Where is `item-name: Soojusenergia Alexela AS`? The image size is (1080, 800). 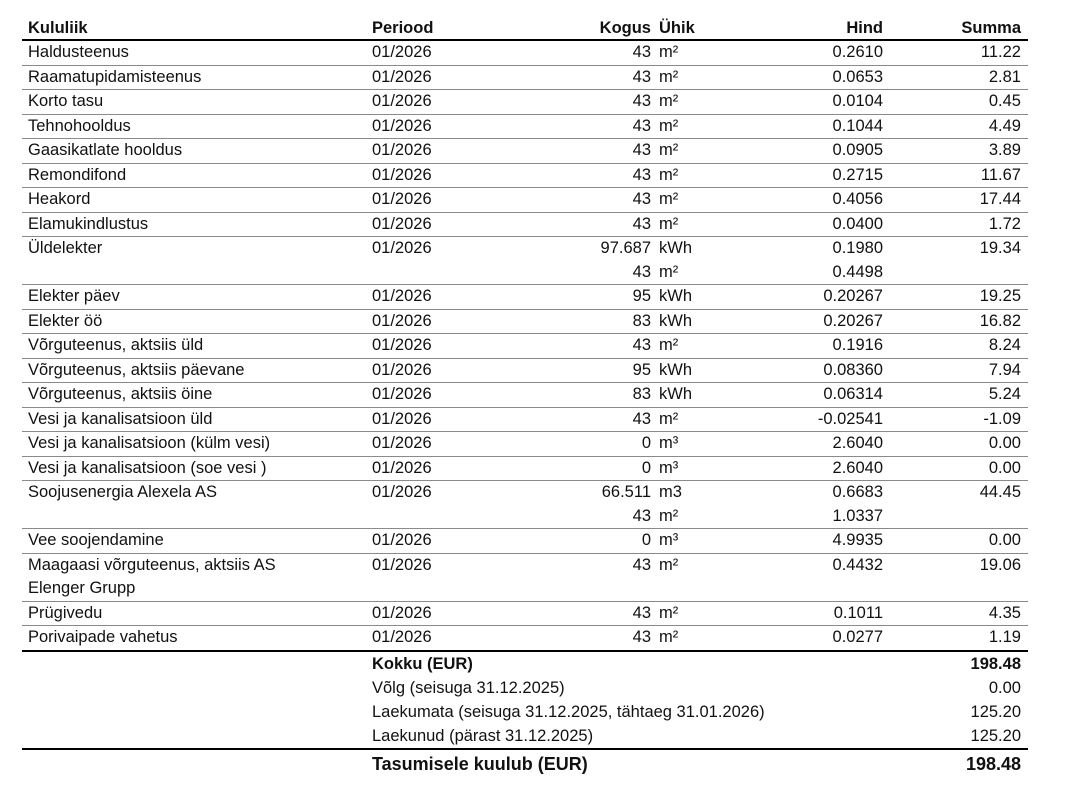 item-name: Soojusenergia Alexela AS is located at coordinates (122, 492).